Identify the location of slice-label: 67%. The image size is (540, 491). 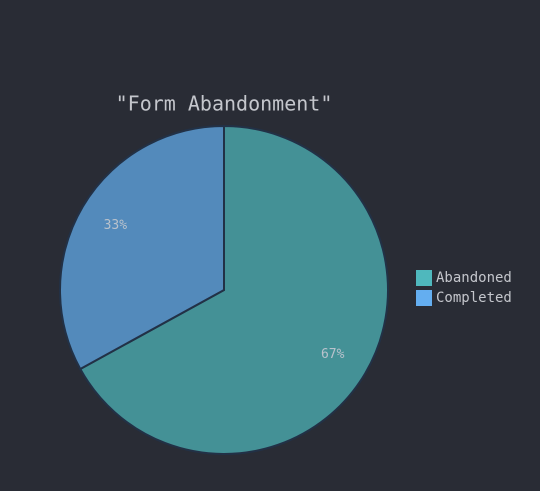
(333, 354).